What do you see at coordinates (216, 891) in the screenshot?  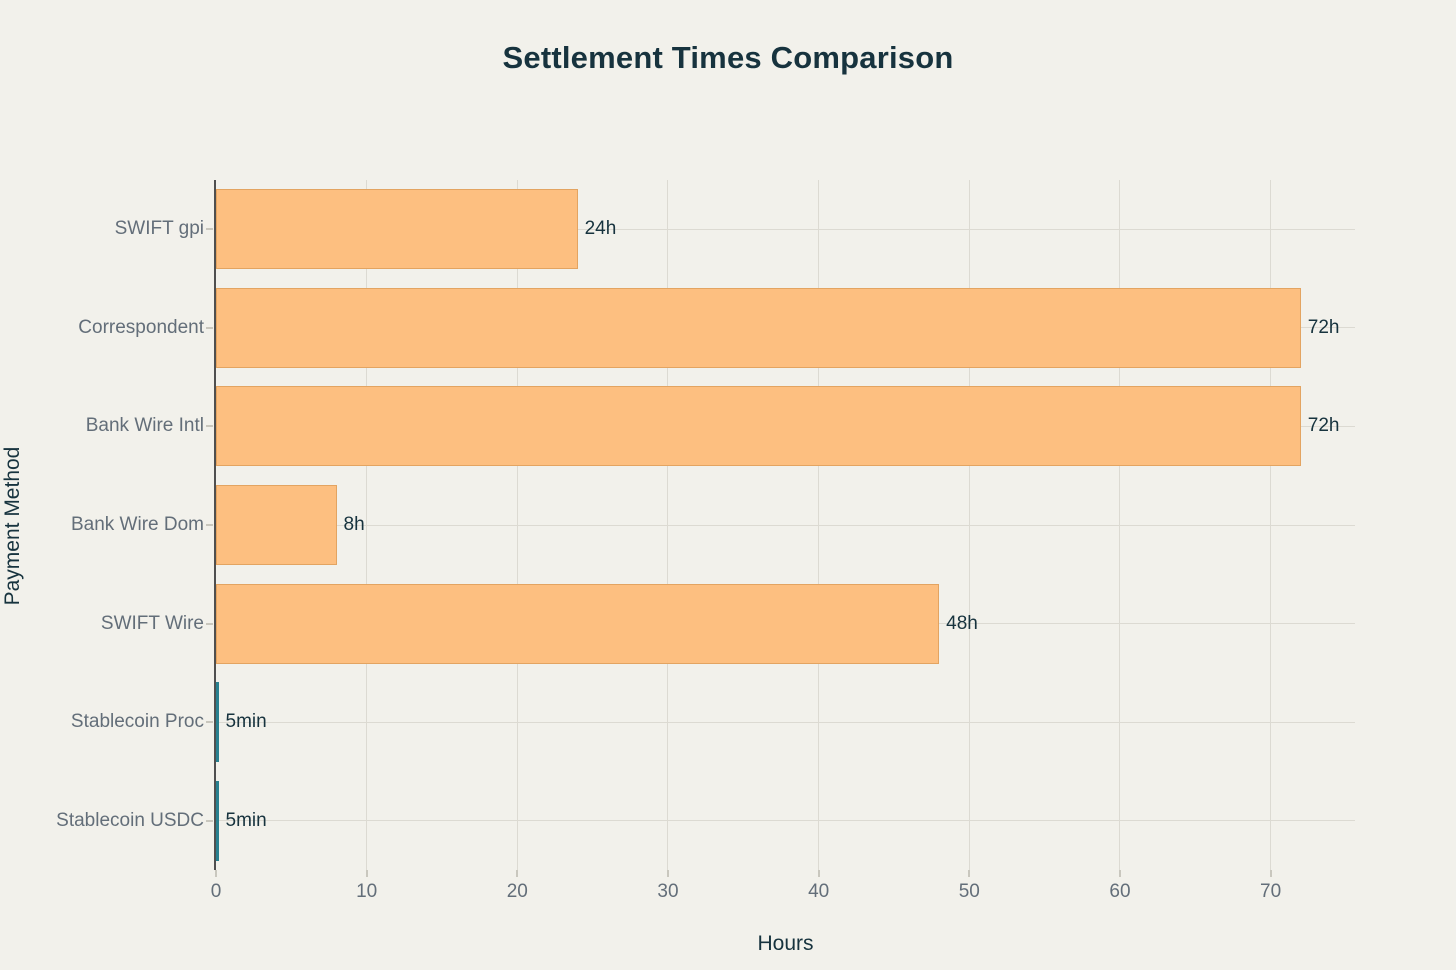 I see `x-tick-label: 0` at bounding box center [216, 891].